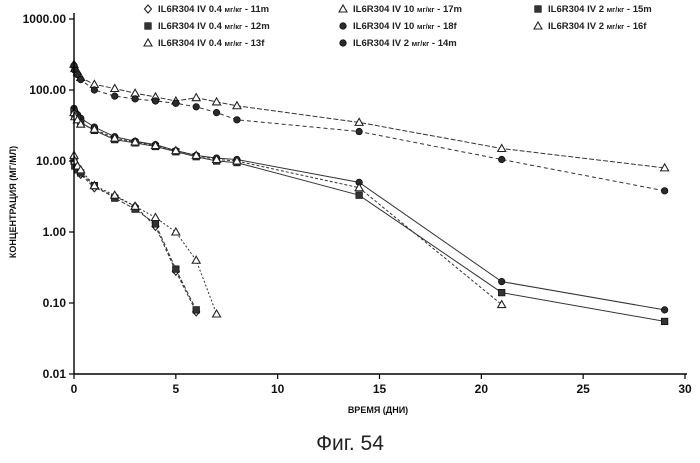 This screenshot has width=700, height=463. Describe the element at coordinates (148, 9) in the screenshot. I see `legend-marker-11m` at that location.